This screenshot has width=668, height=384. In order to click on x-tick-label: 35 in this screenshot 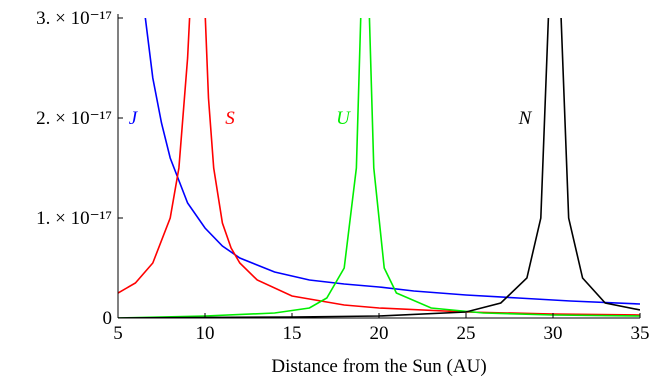, I will do `click(640, 333)`.